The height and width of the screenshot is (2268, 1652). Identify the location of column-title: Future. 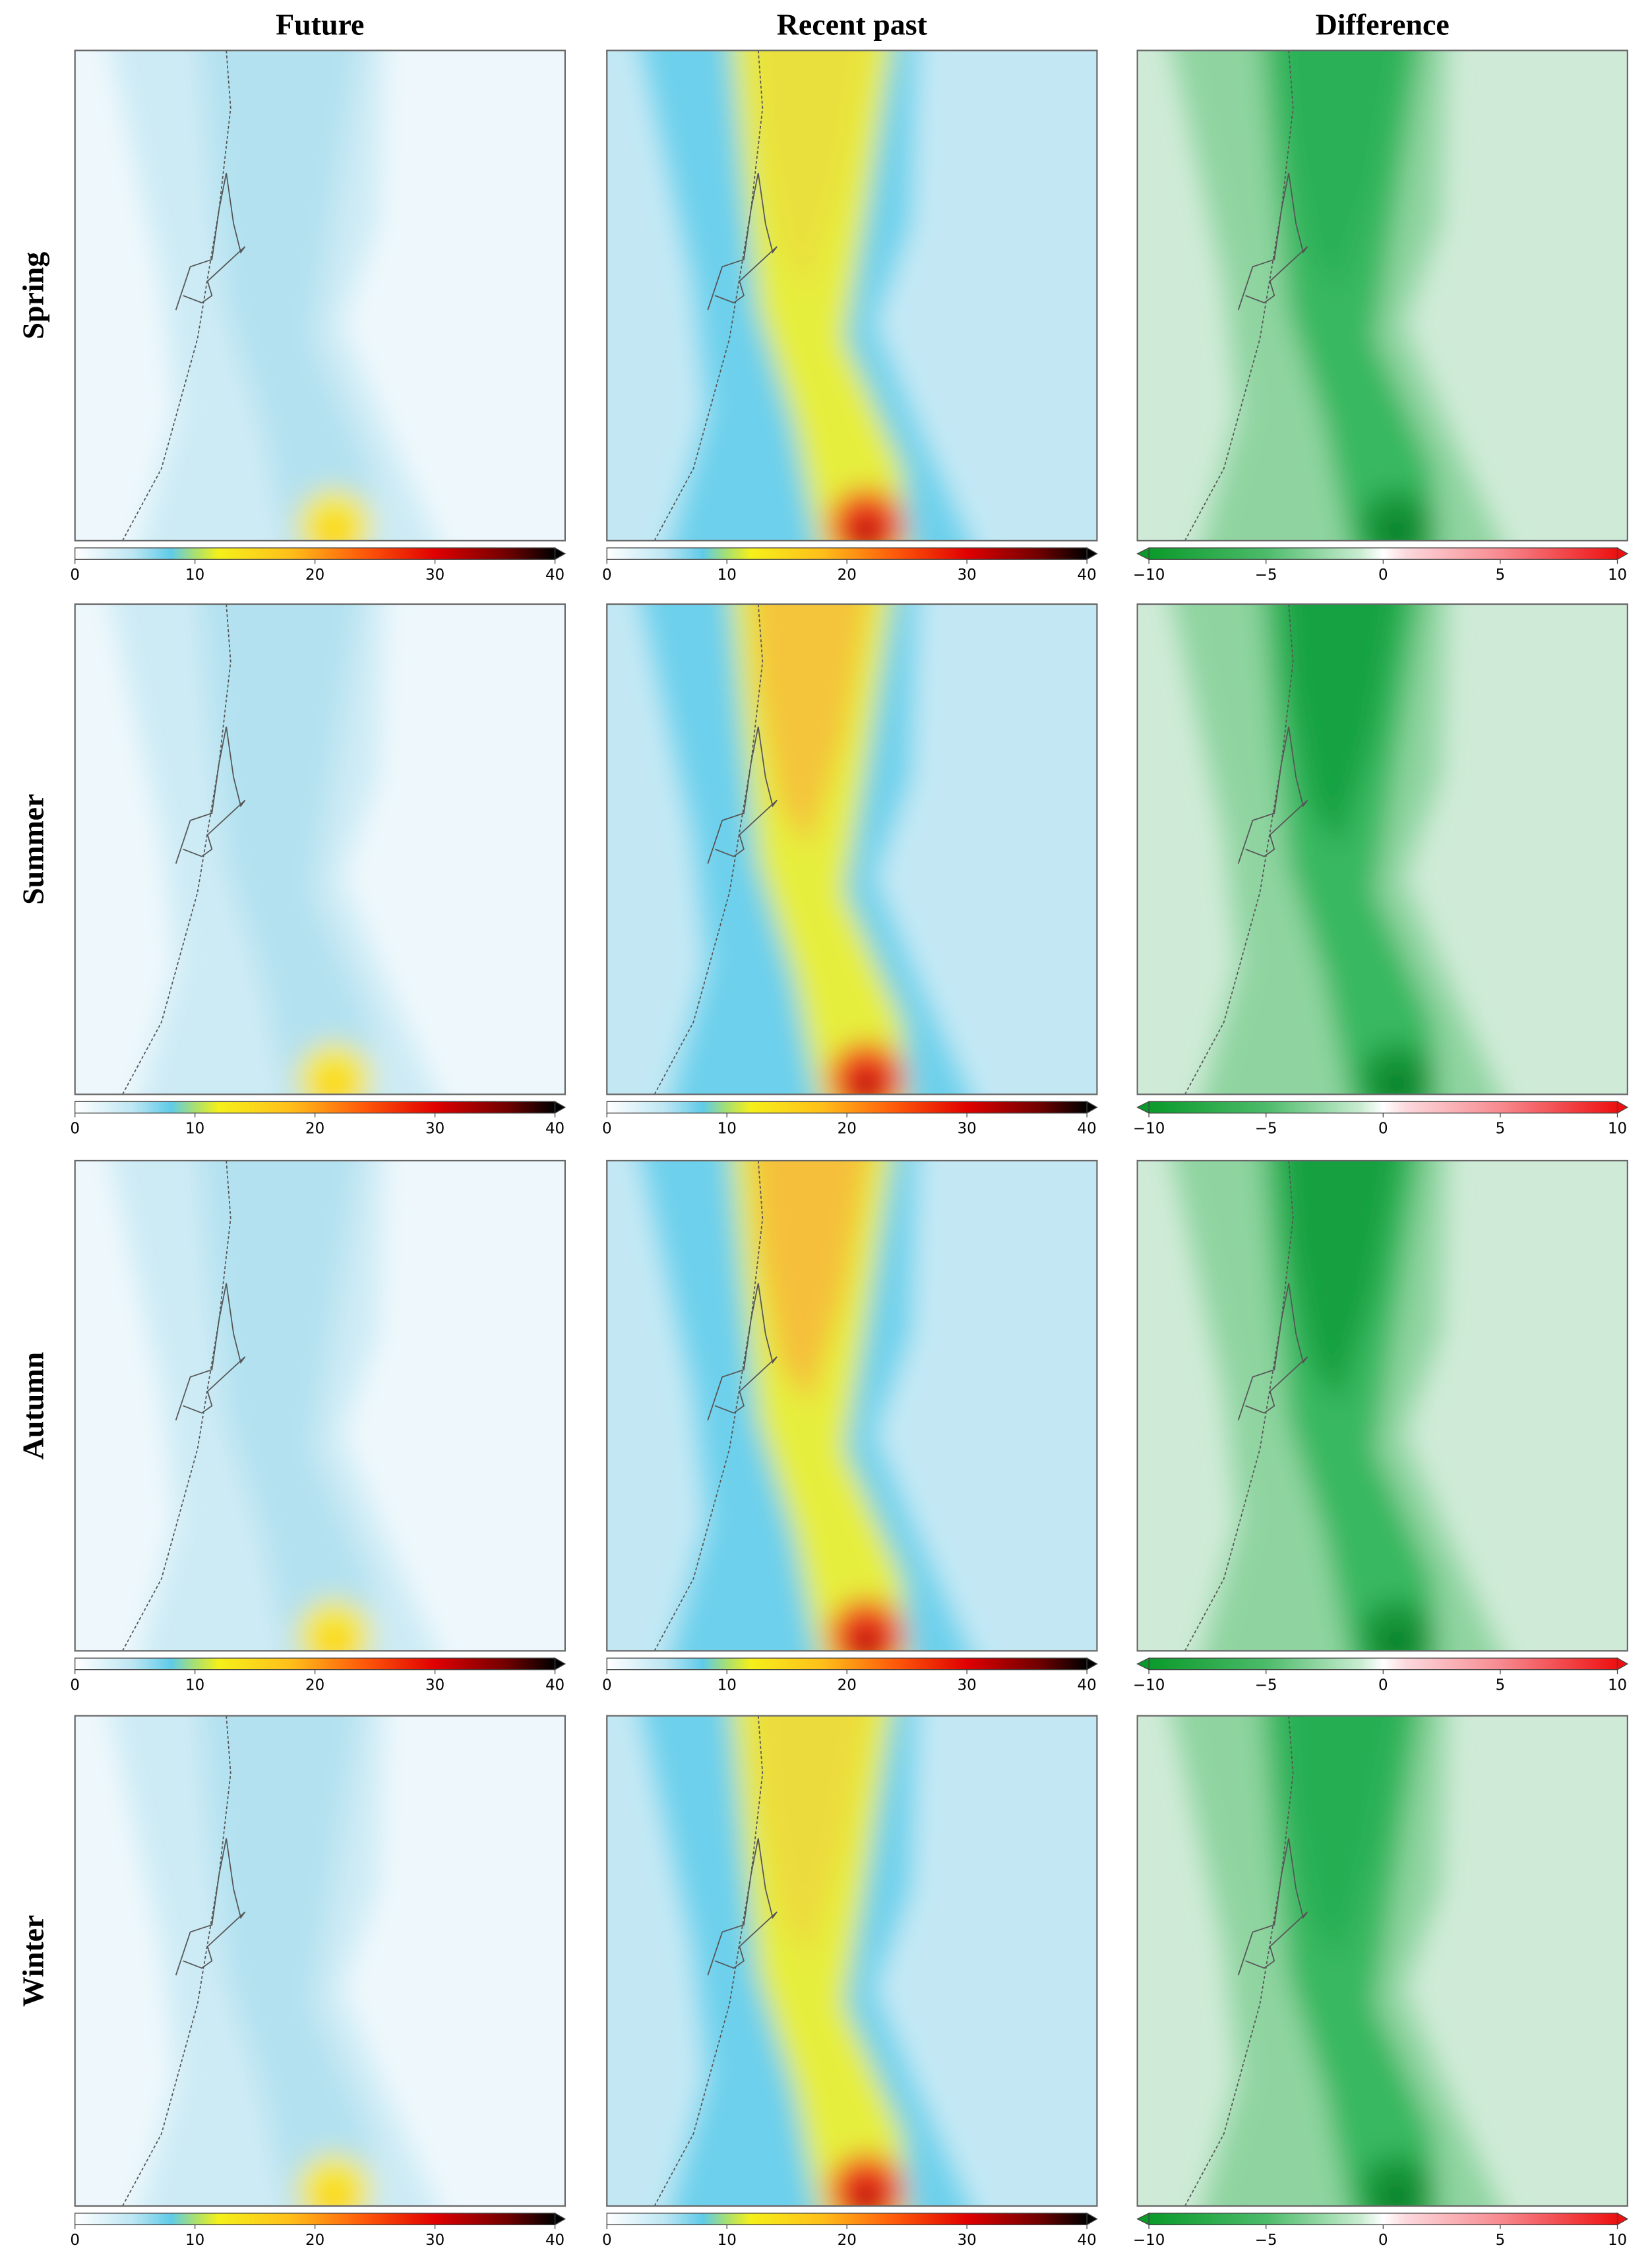
(320, 24).